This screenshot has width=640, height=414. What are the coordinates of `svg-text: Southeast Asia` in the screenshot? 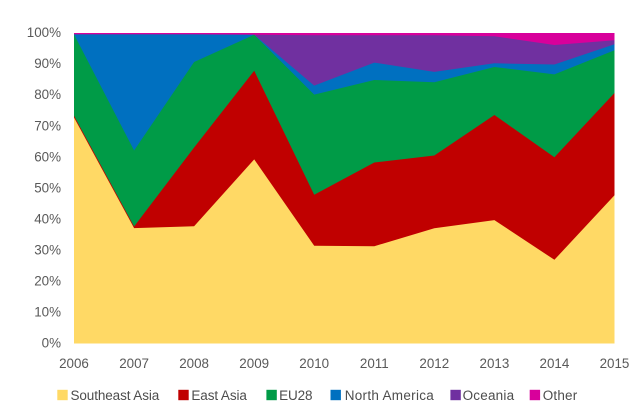 It's located at (115, 395).